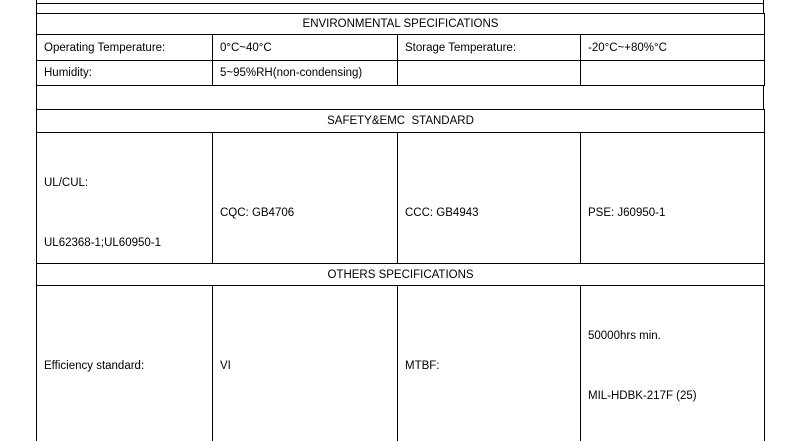 This screenshot has height=441, width=786. I want to click on section-title: ENVIRONMENTAL SPECIFICATIONS, so click(400, 24).